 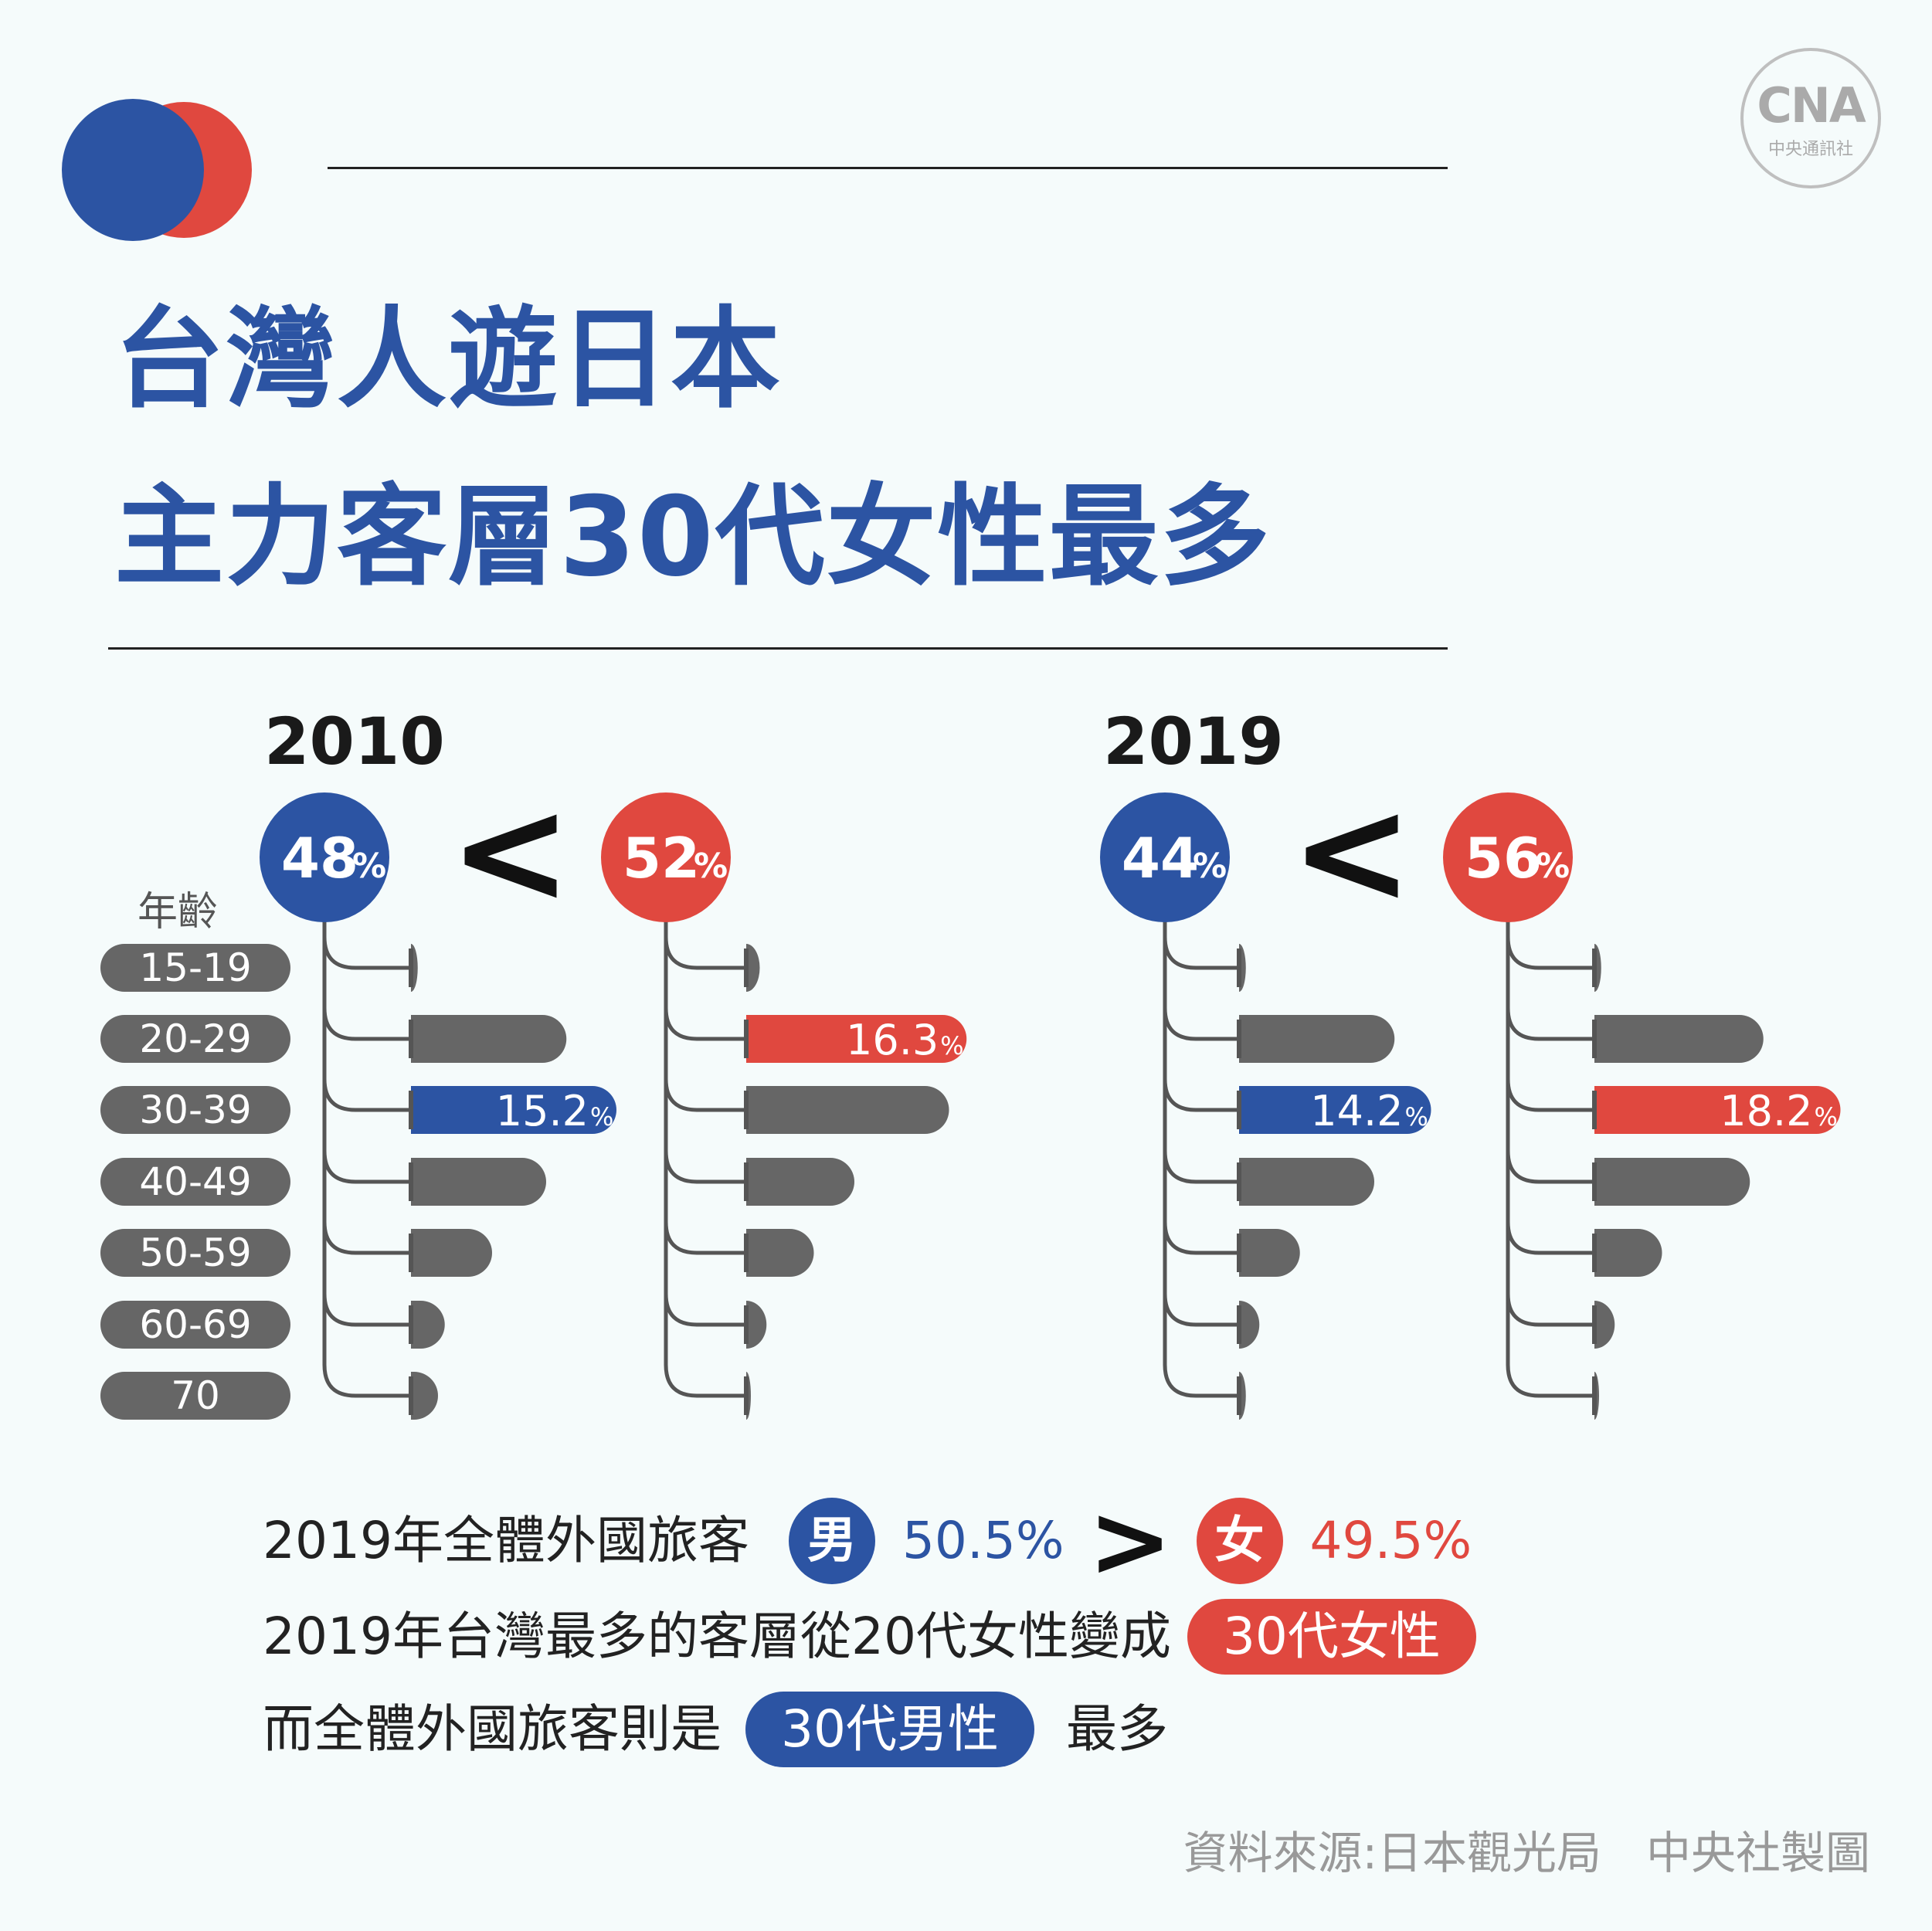 I want to click on cna-logo-subtext: 中央通訊社, so click(x=1810, y=149).